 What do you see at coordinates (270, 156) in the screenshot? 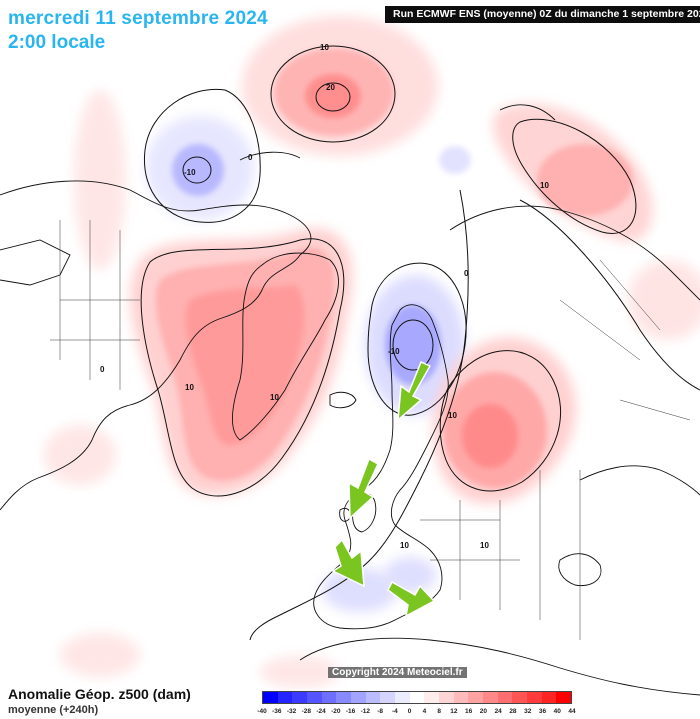
I see `coast-bering` at bounding box center [270, 156].